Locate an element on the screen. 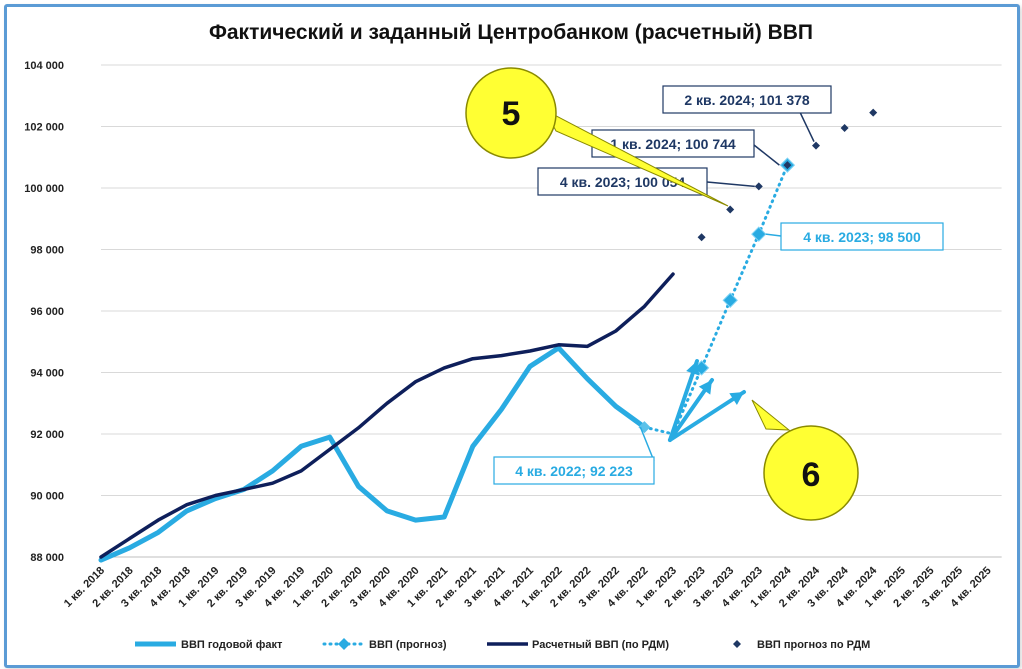 This screenshot has width=1022, height=669. y-tick-label: 104 000 is located at coordinates (44, 66).